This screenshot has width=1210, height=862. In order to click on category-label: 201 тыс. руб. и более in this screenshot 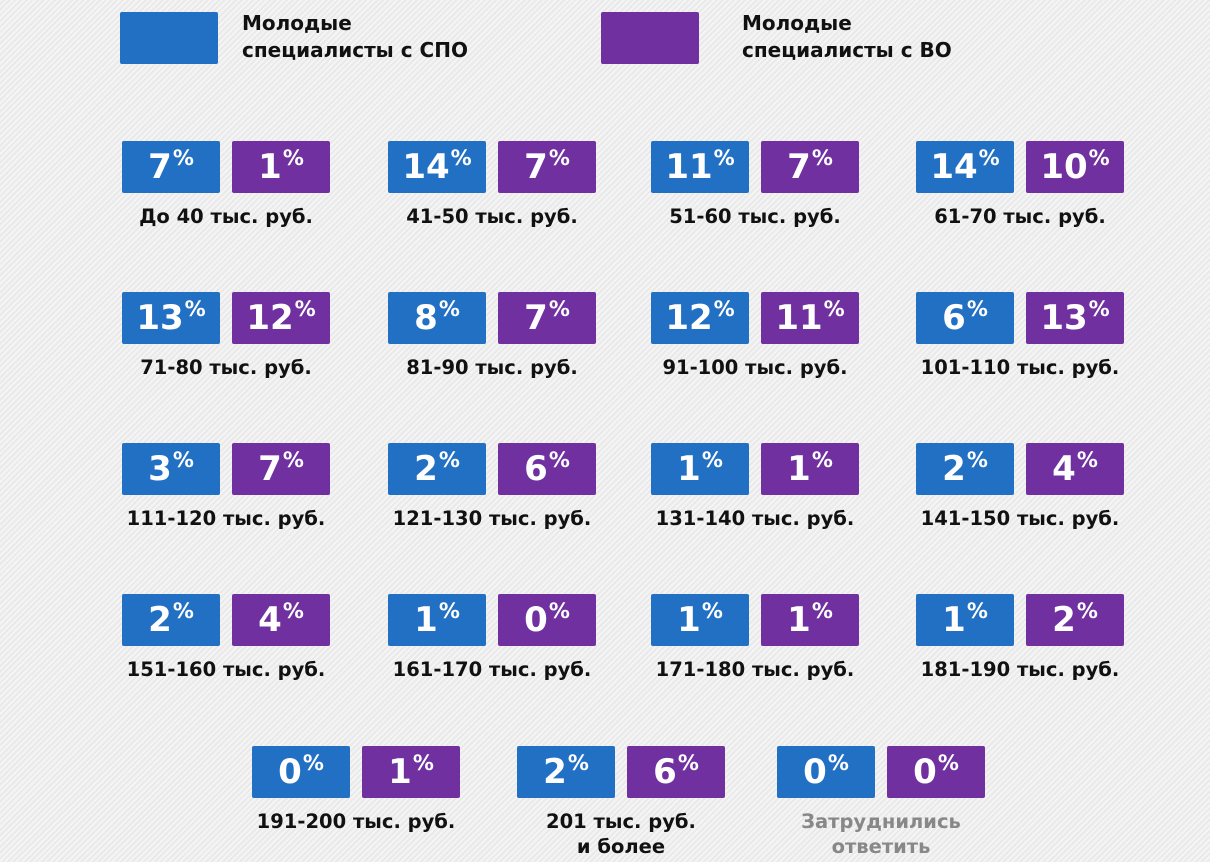, I will do `click(621, 834)`.